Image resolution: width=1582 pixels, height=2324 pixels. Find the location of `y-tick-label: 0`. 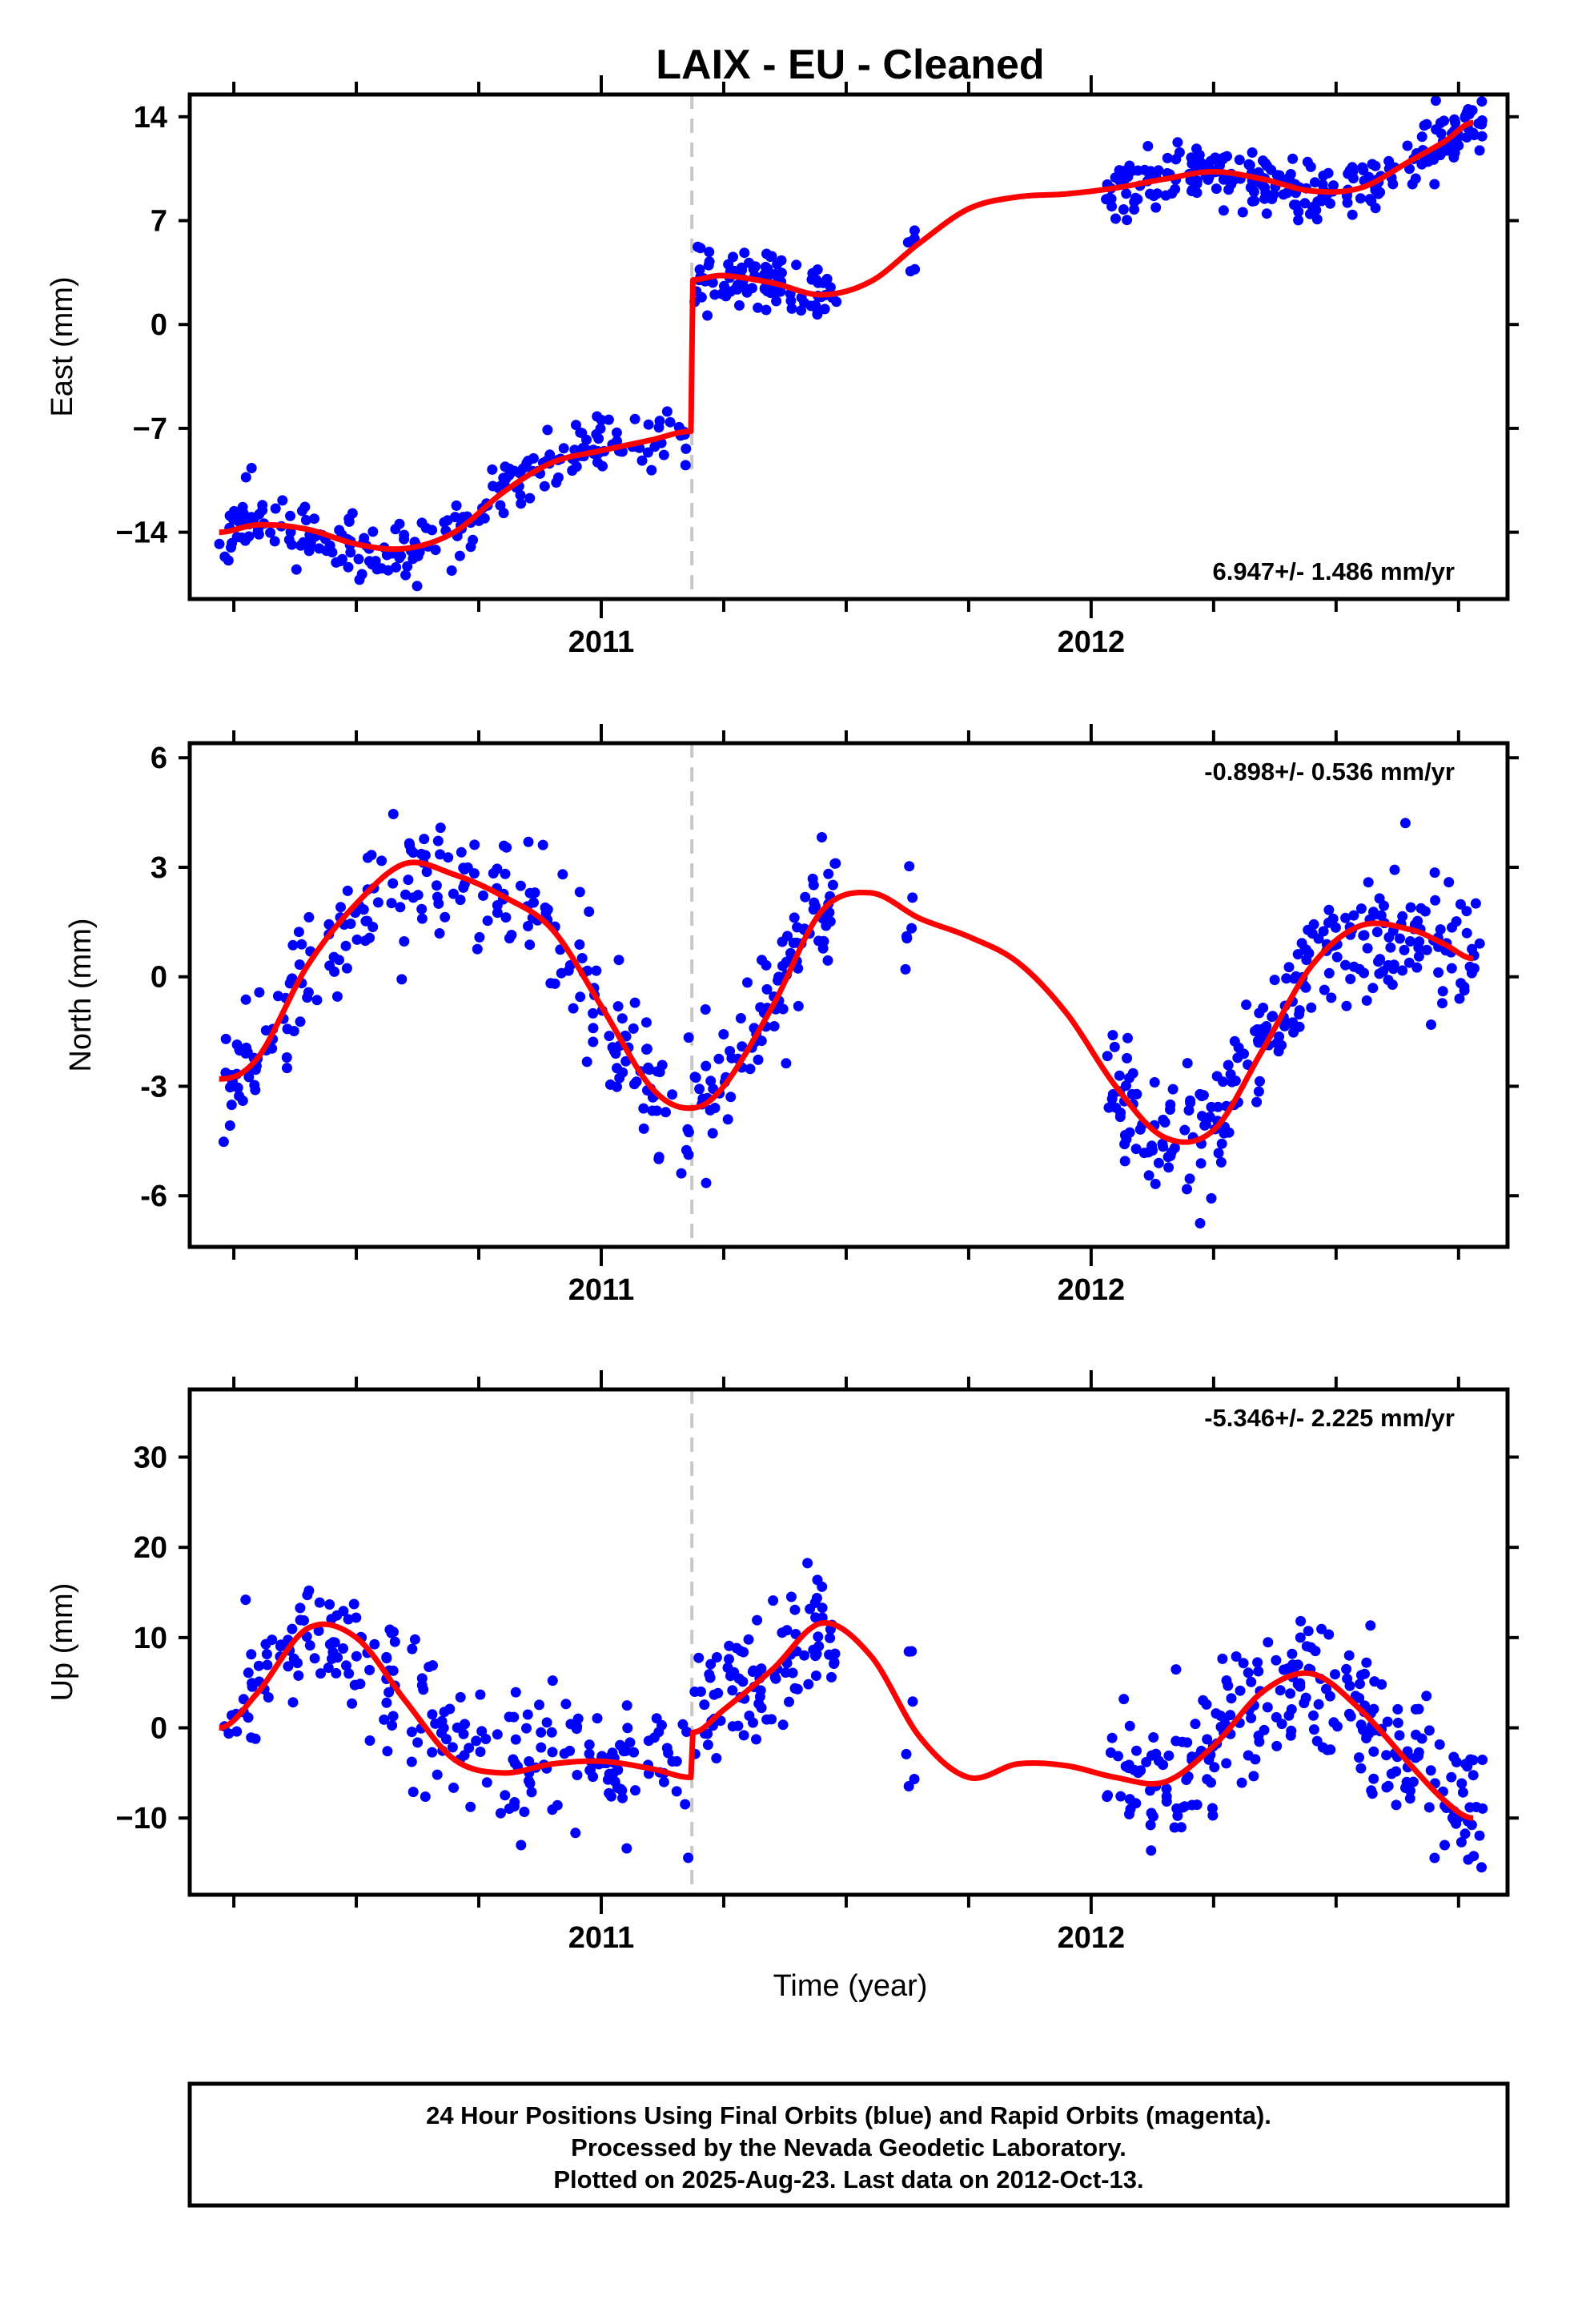

y-tick-label: 0 is located at coordinates (159, 325).